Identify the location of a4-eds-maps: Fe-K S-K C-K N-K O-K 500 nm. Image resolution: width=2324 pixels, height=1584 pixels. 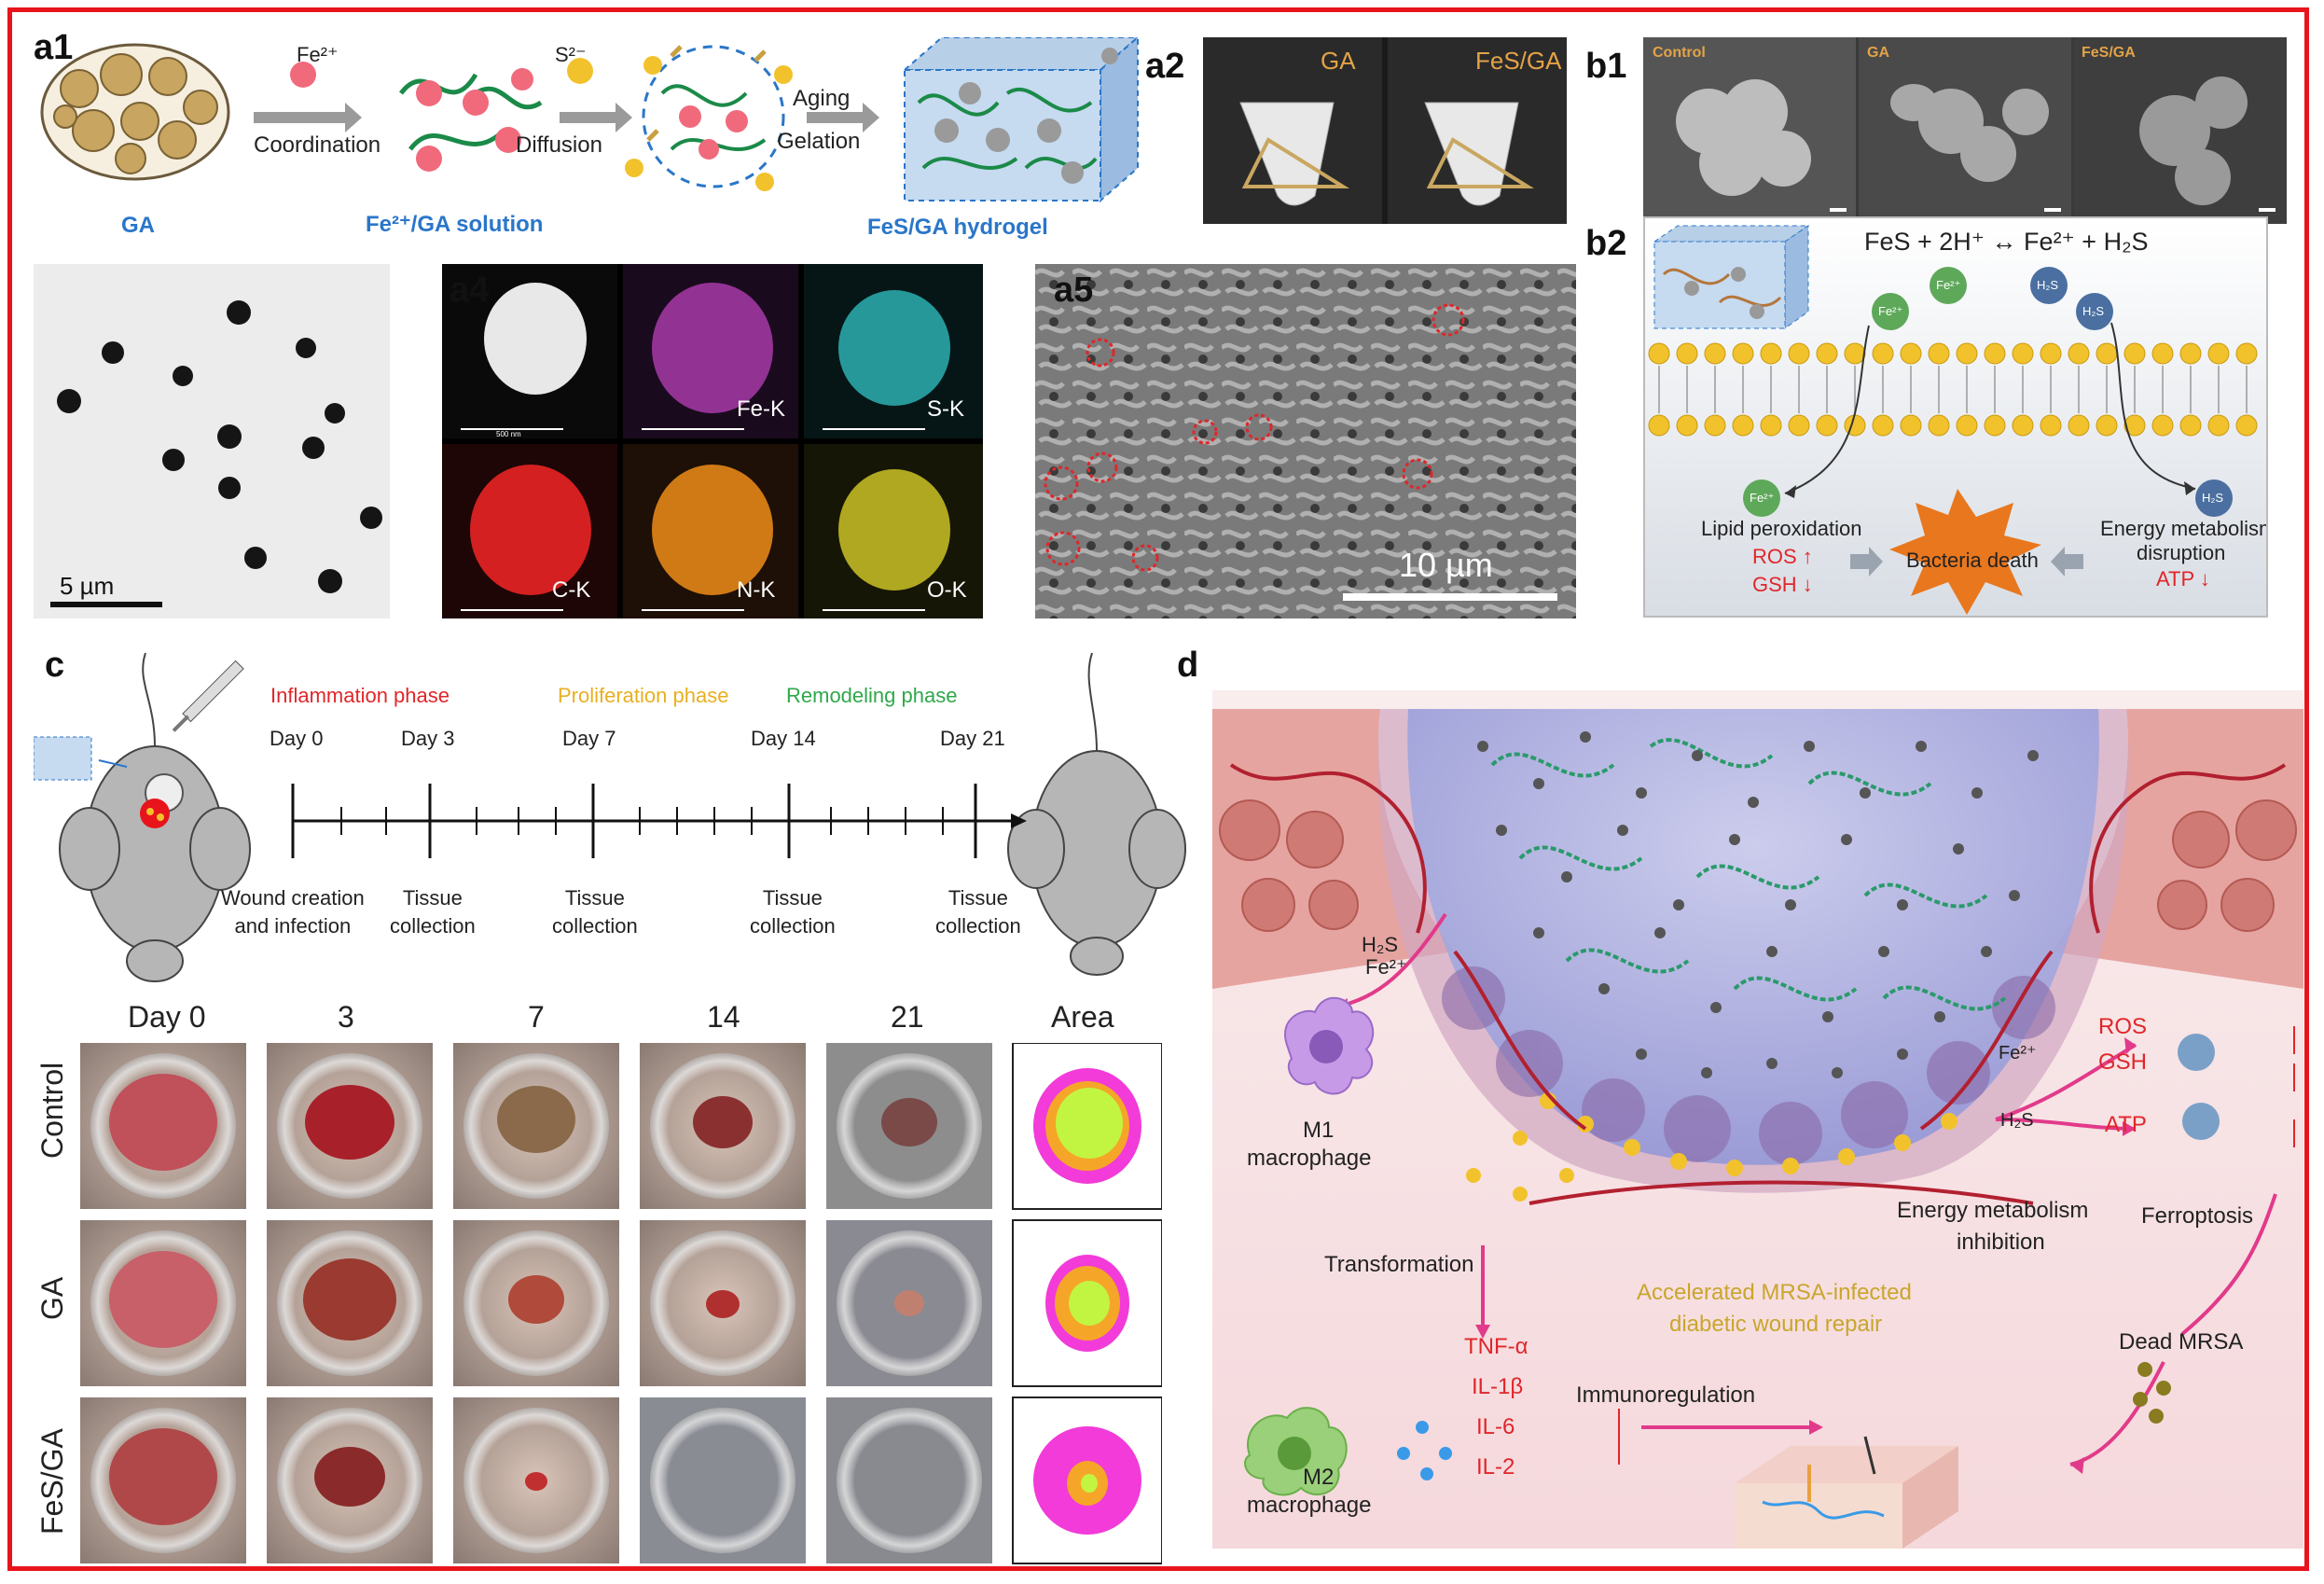
(712, 441).